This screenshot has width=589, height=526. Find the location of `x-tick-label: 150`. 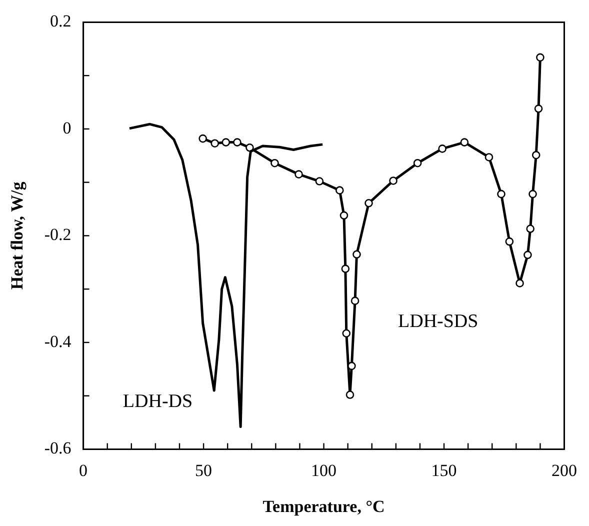

x-tick-label: 150 is located at coordinates (444, 470).